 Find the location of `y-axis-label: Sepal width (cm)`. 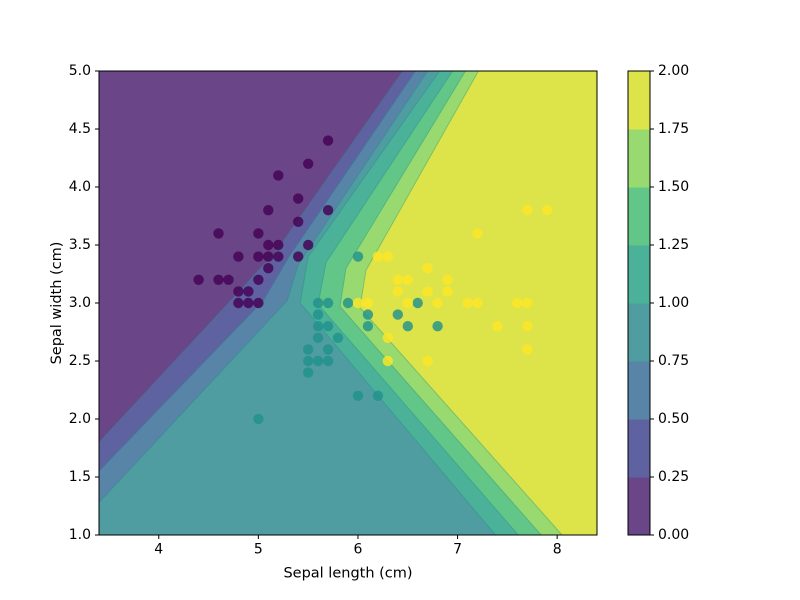

y-axis-label: Sepal width (cm) is located at coordinates (57, 303).